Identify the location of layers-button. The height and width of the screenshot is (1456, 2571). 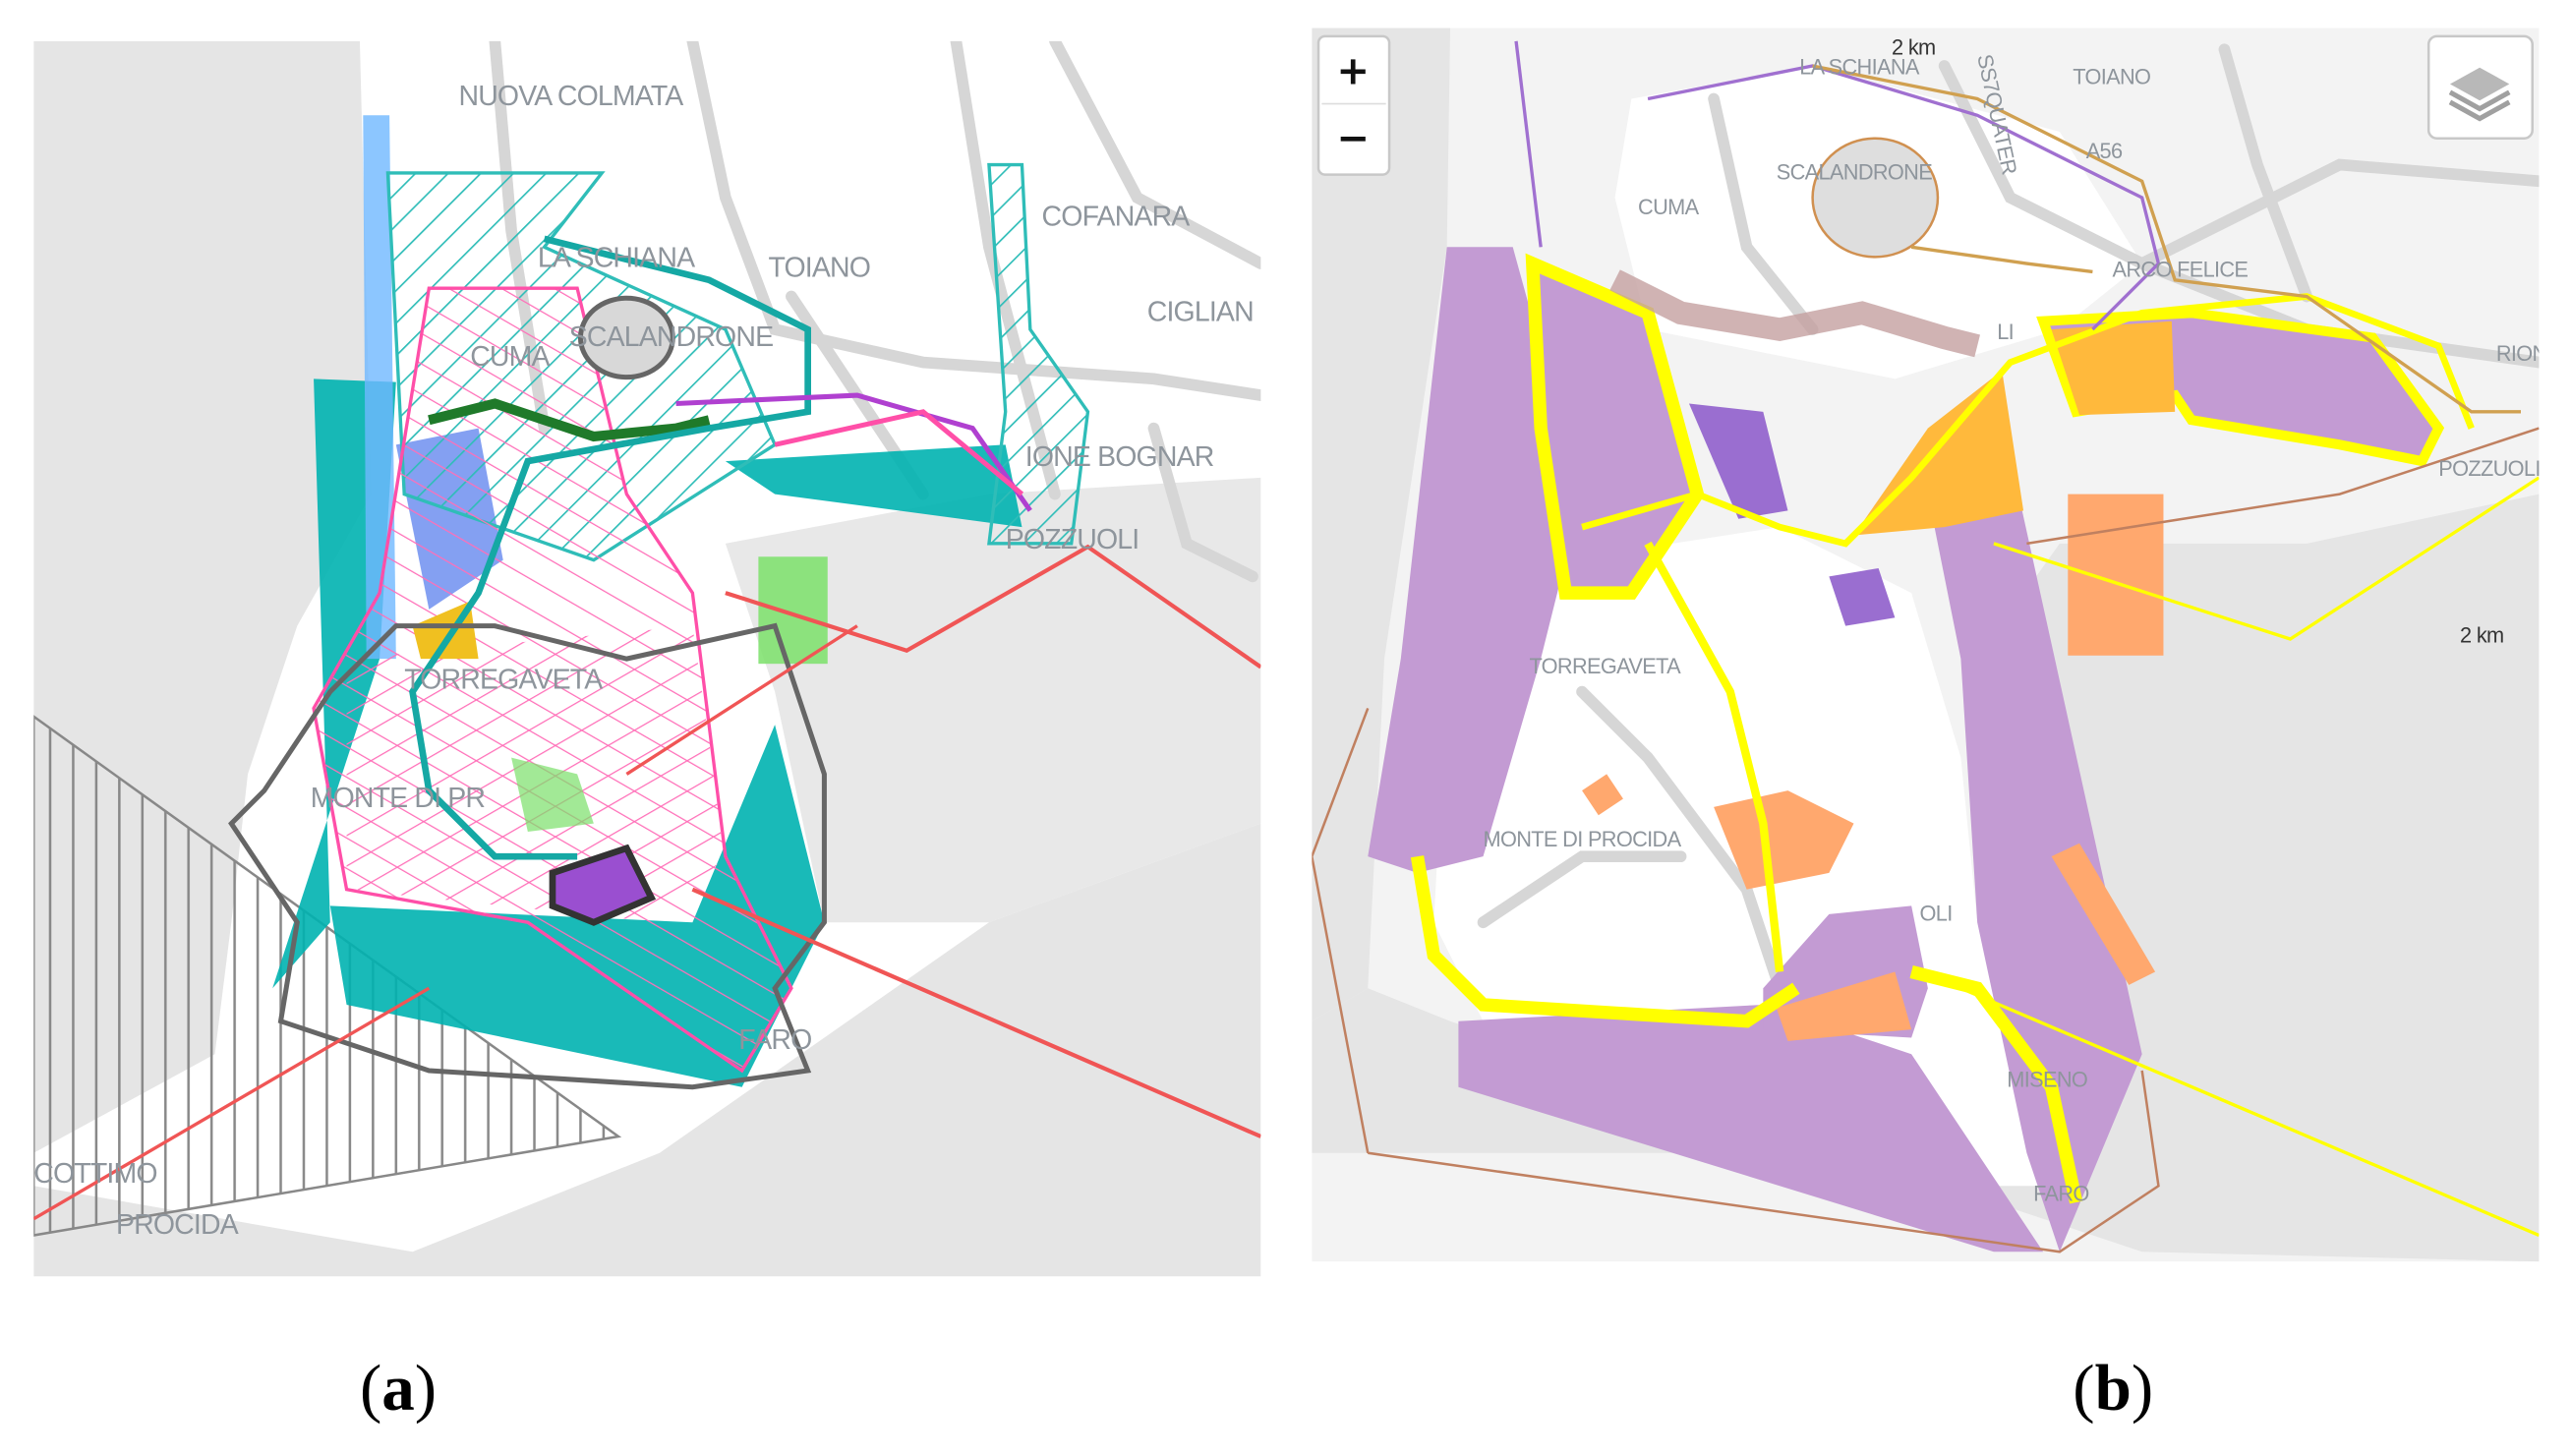
(2480, 87).